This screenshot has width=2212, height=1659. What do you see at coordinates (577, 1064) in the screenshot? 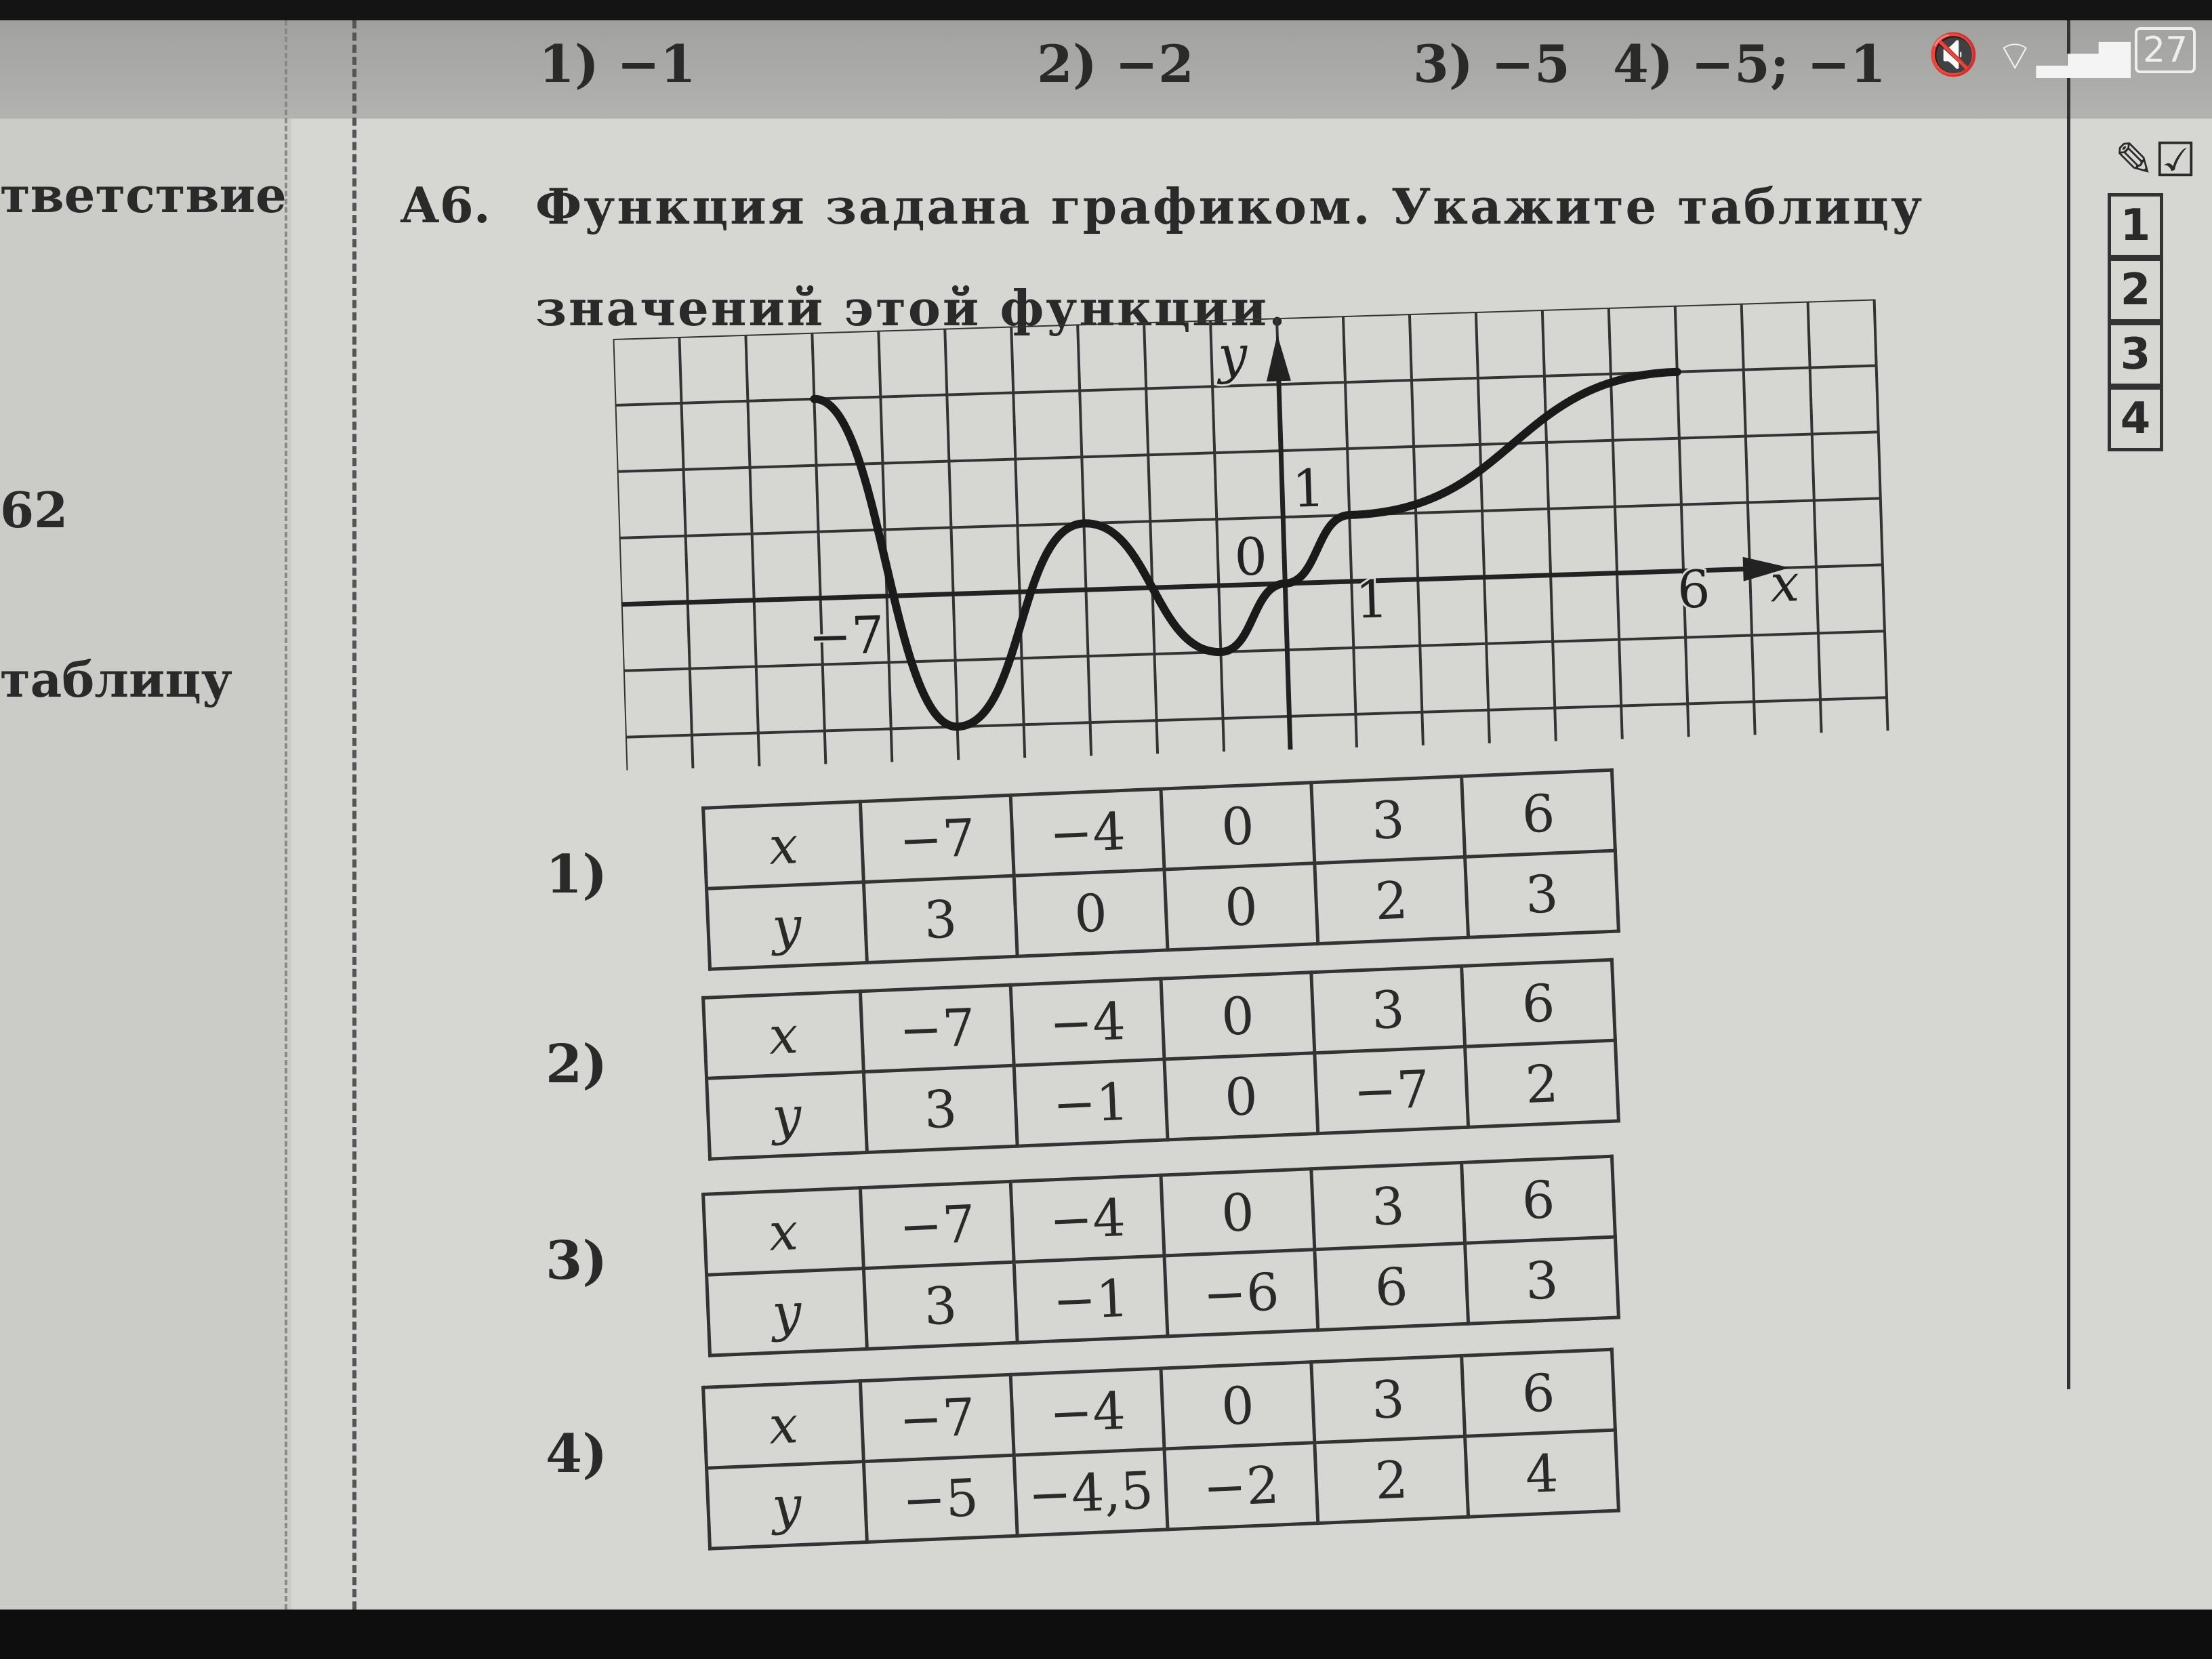
I see `option-label: 2)` at bounding box center [577, 1064].